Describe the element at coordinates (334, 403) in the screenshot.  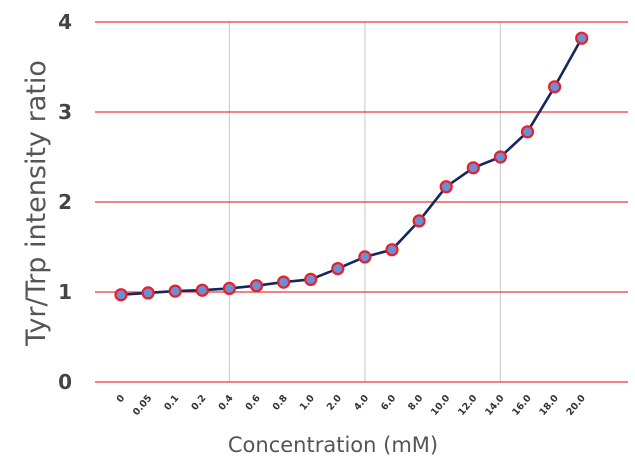
I see `x-tick-label: 2.0` at that location.